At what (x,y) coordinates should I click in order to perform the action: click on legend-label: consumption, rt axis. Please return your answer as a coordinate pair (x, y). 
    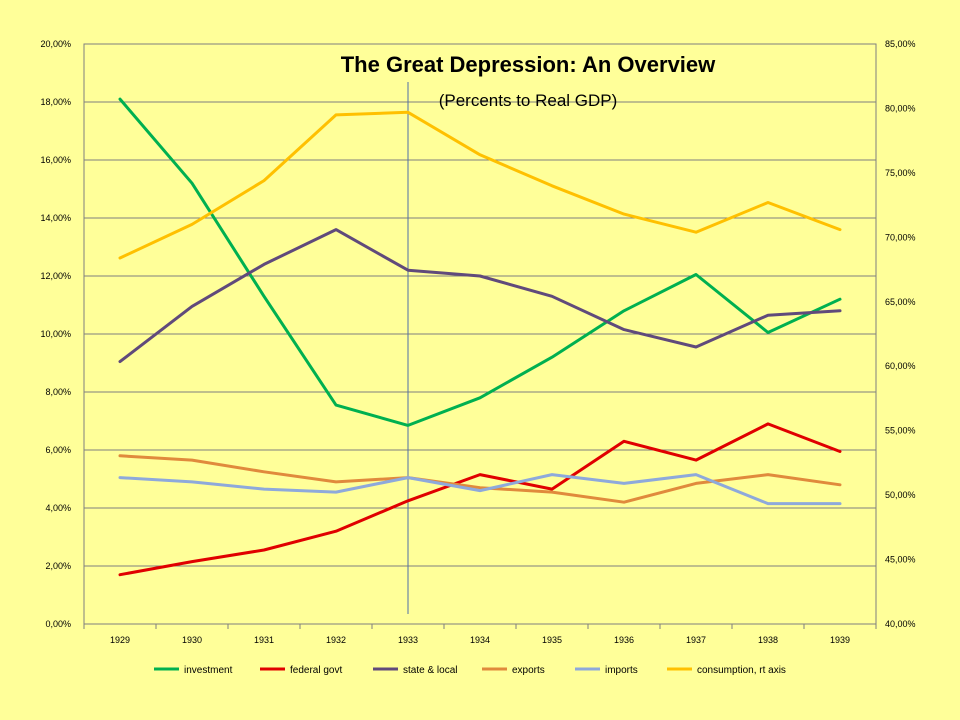
    Looking at the image, I should click on (741, 670).